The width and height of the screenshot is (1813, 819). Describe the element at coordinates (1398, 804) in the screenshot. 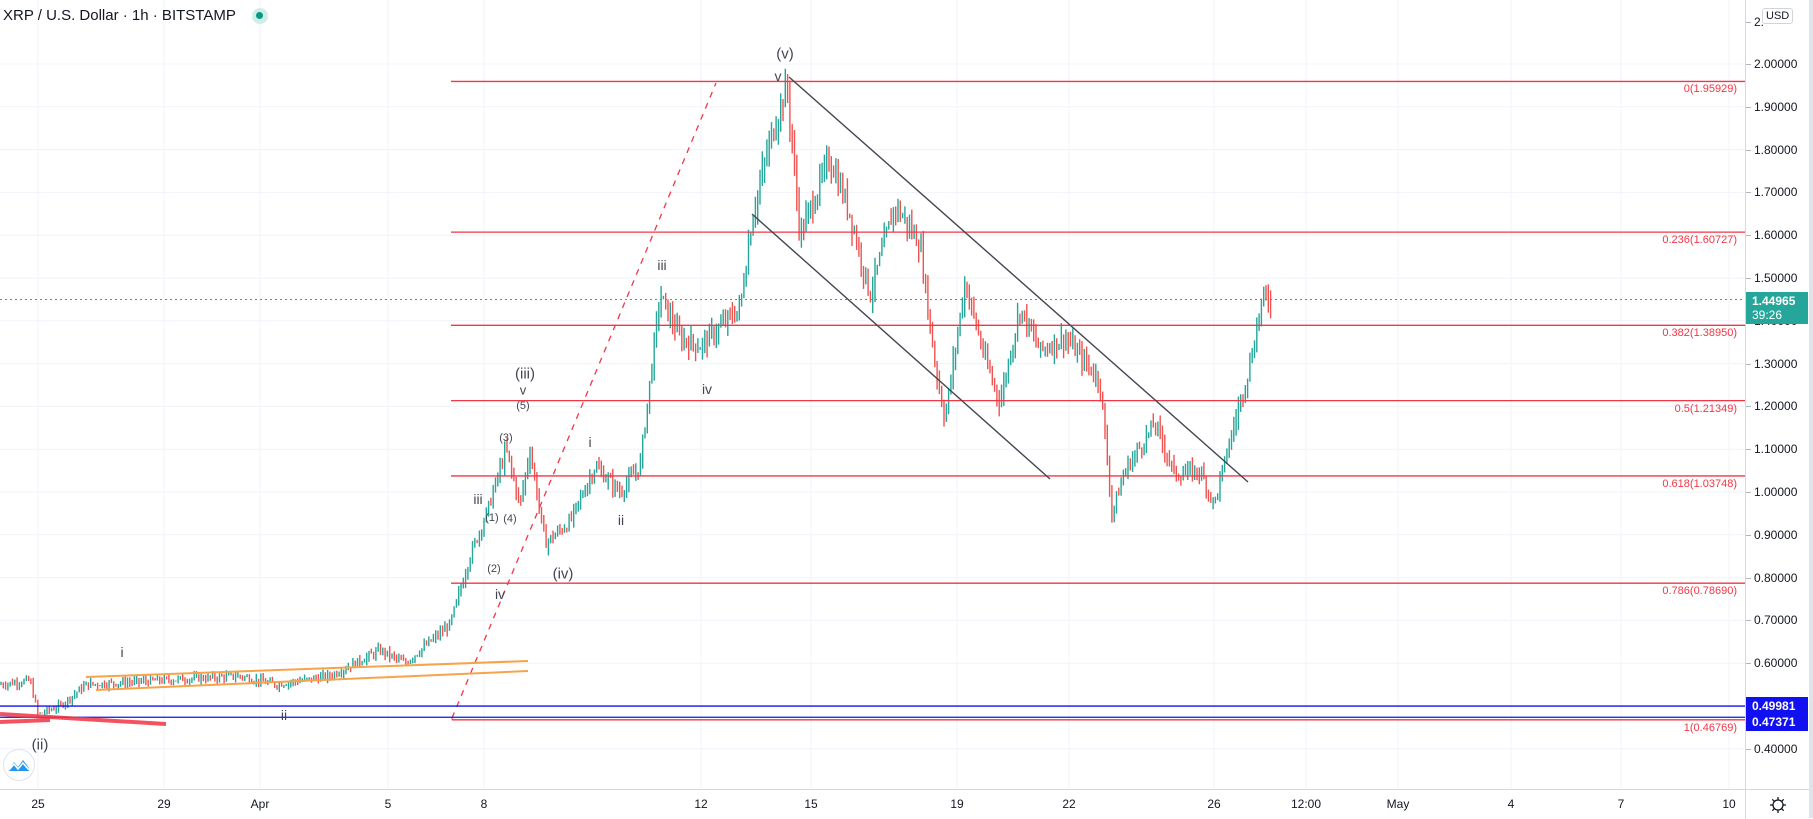

I see `time-tick-label: May` at that location.